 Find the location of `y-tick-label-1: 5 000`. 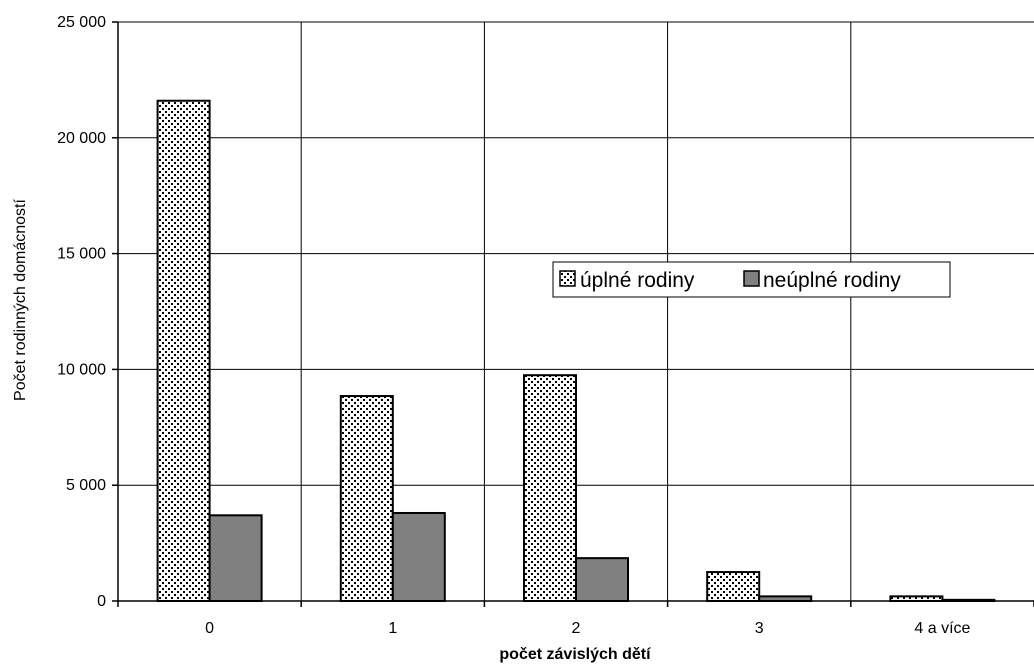

y-tick-label-1: 5 000 is located at coordinates (86, 485).